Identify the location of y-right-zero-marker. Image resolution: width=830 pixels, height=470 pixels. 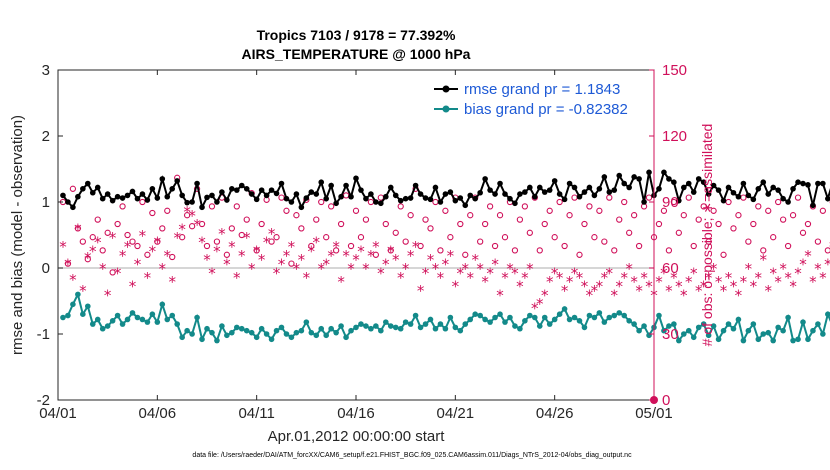
(654, 400).